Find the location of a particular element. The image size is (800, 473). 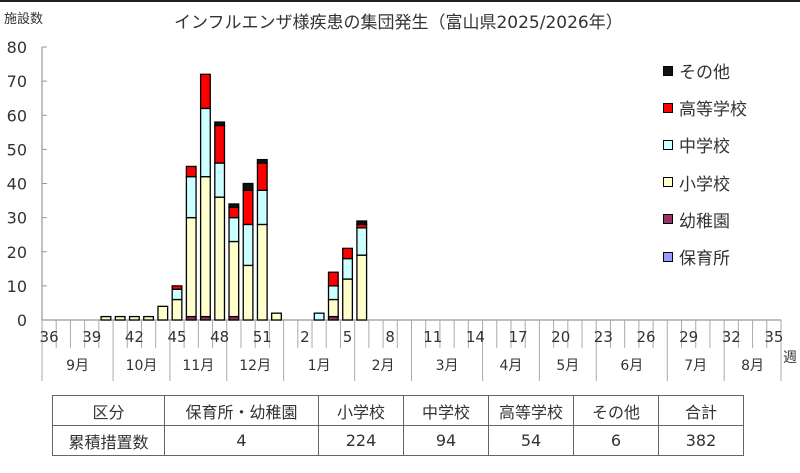

x-tick-label: 29 is located at coordinates (688, 337).